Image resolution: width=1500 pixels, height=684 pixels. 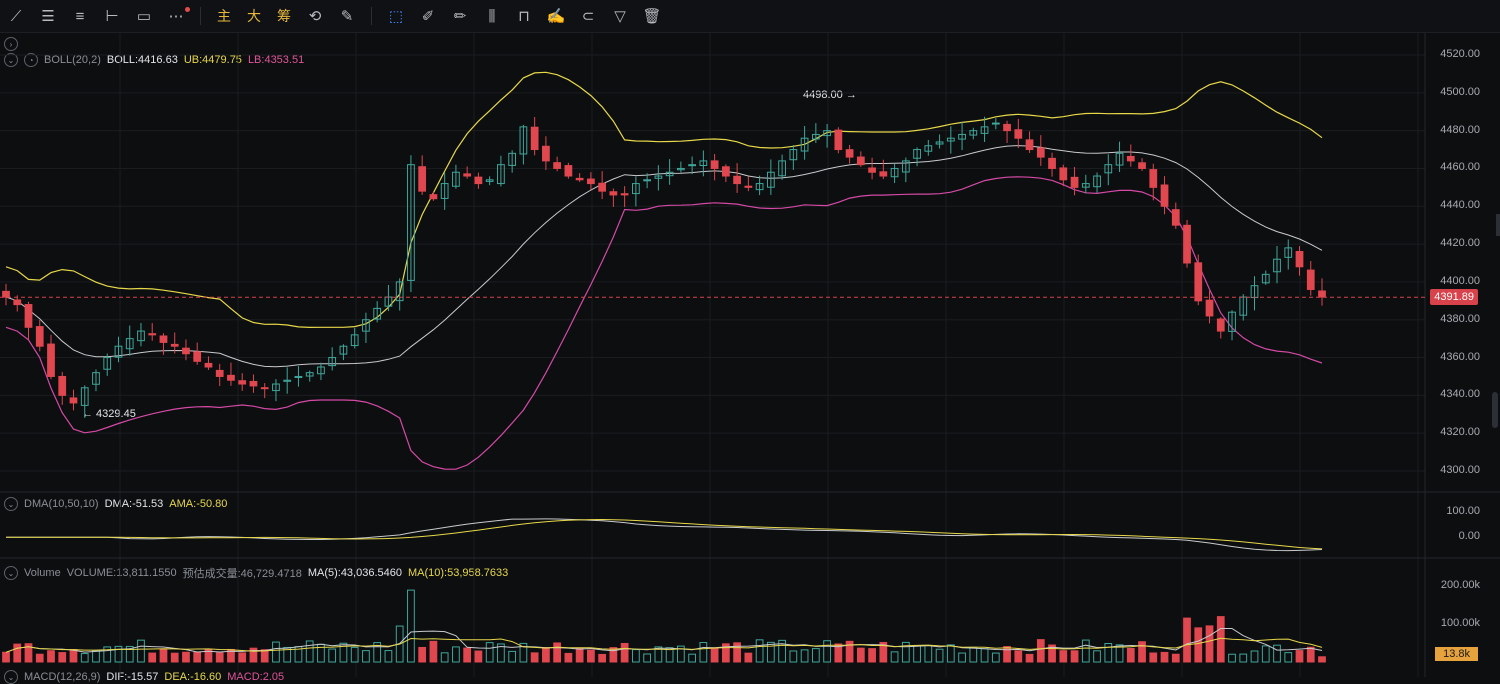 I want to click on cursor-select-icon: ⬚, so click(x=396, y=16).